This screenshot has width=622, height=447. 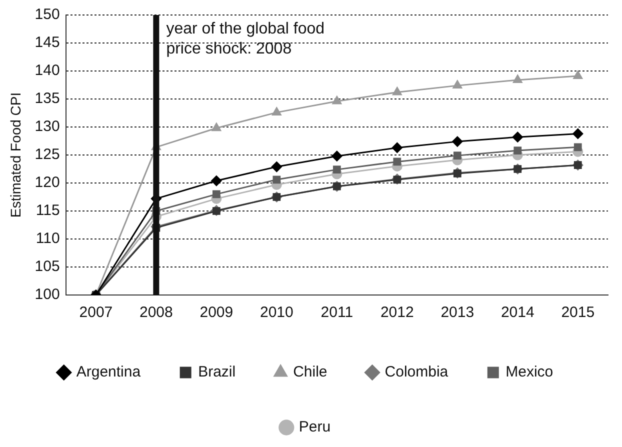 What do you see at coordinates (47, 43) in the screenshot?
I see `y-tick-label: 145` at bounding box center [47, 43].